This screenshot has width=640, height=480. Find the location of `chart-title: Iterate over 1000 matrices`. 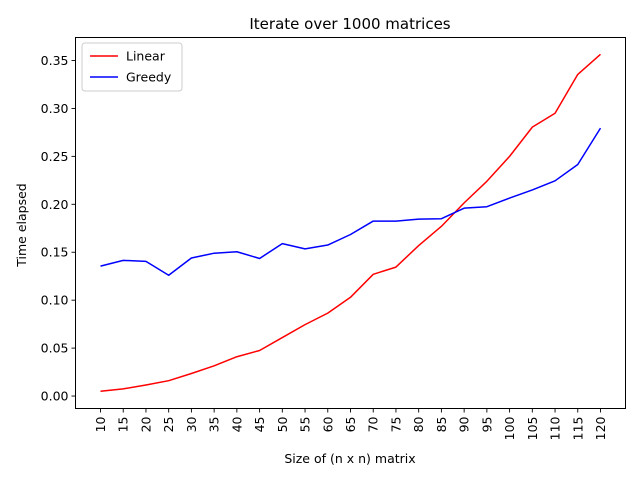

chart-title: Iterate over 1000 matrices is located at coordinates (349, 24).